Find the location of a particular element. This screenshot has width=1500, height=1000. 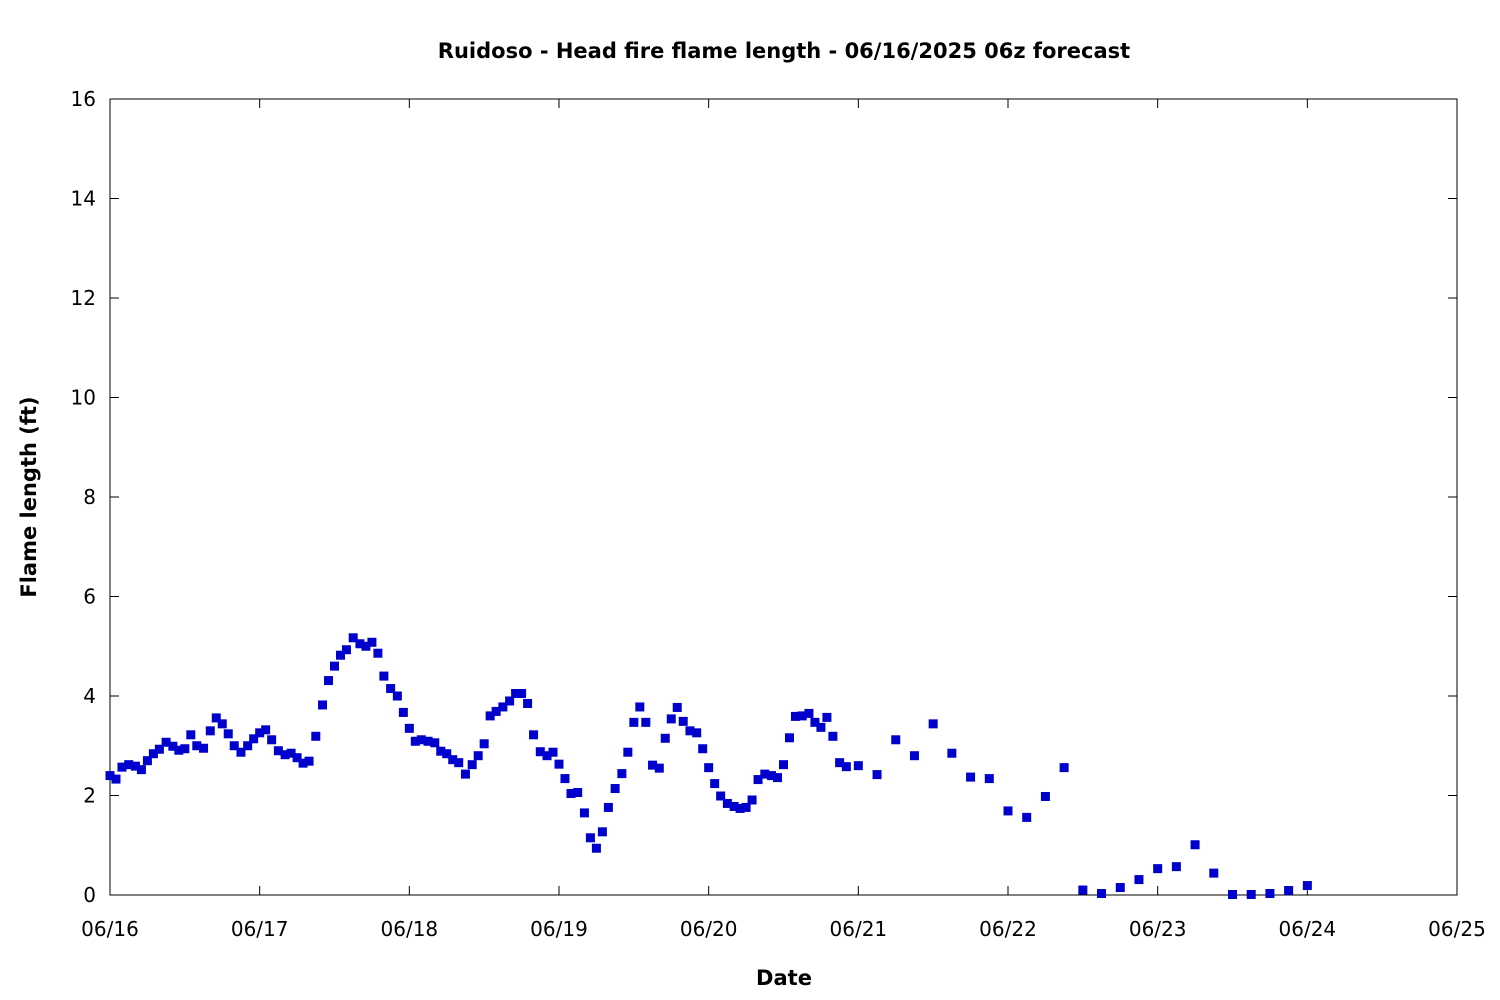

y-tick-label: 10 is located at coordinates (83, 398).